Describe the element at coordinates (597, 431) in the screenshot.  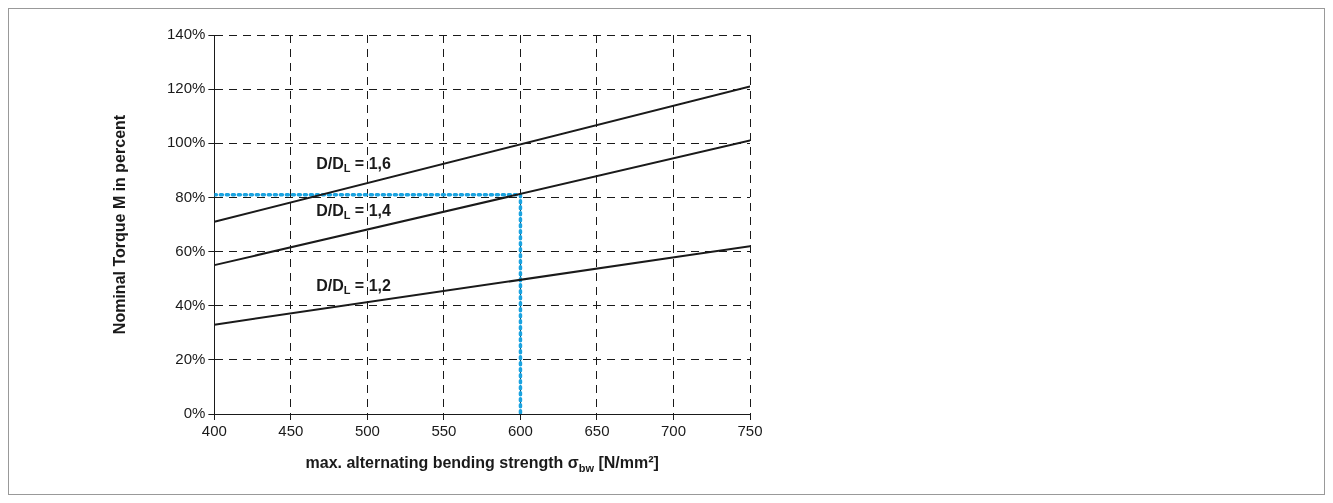
I see `x-tick-label: 650` at that location.